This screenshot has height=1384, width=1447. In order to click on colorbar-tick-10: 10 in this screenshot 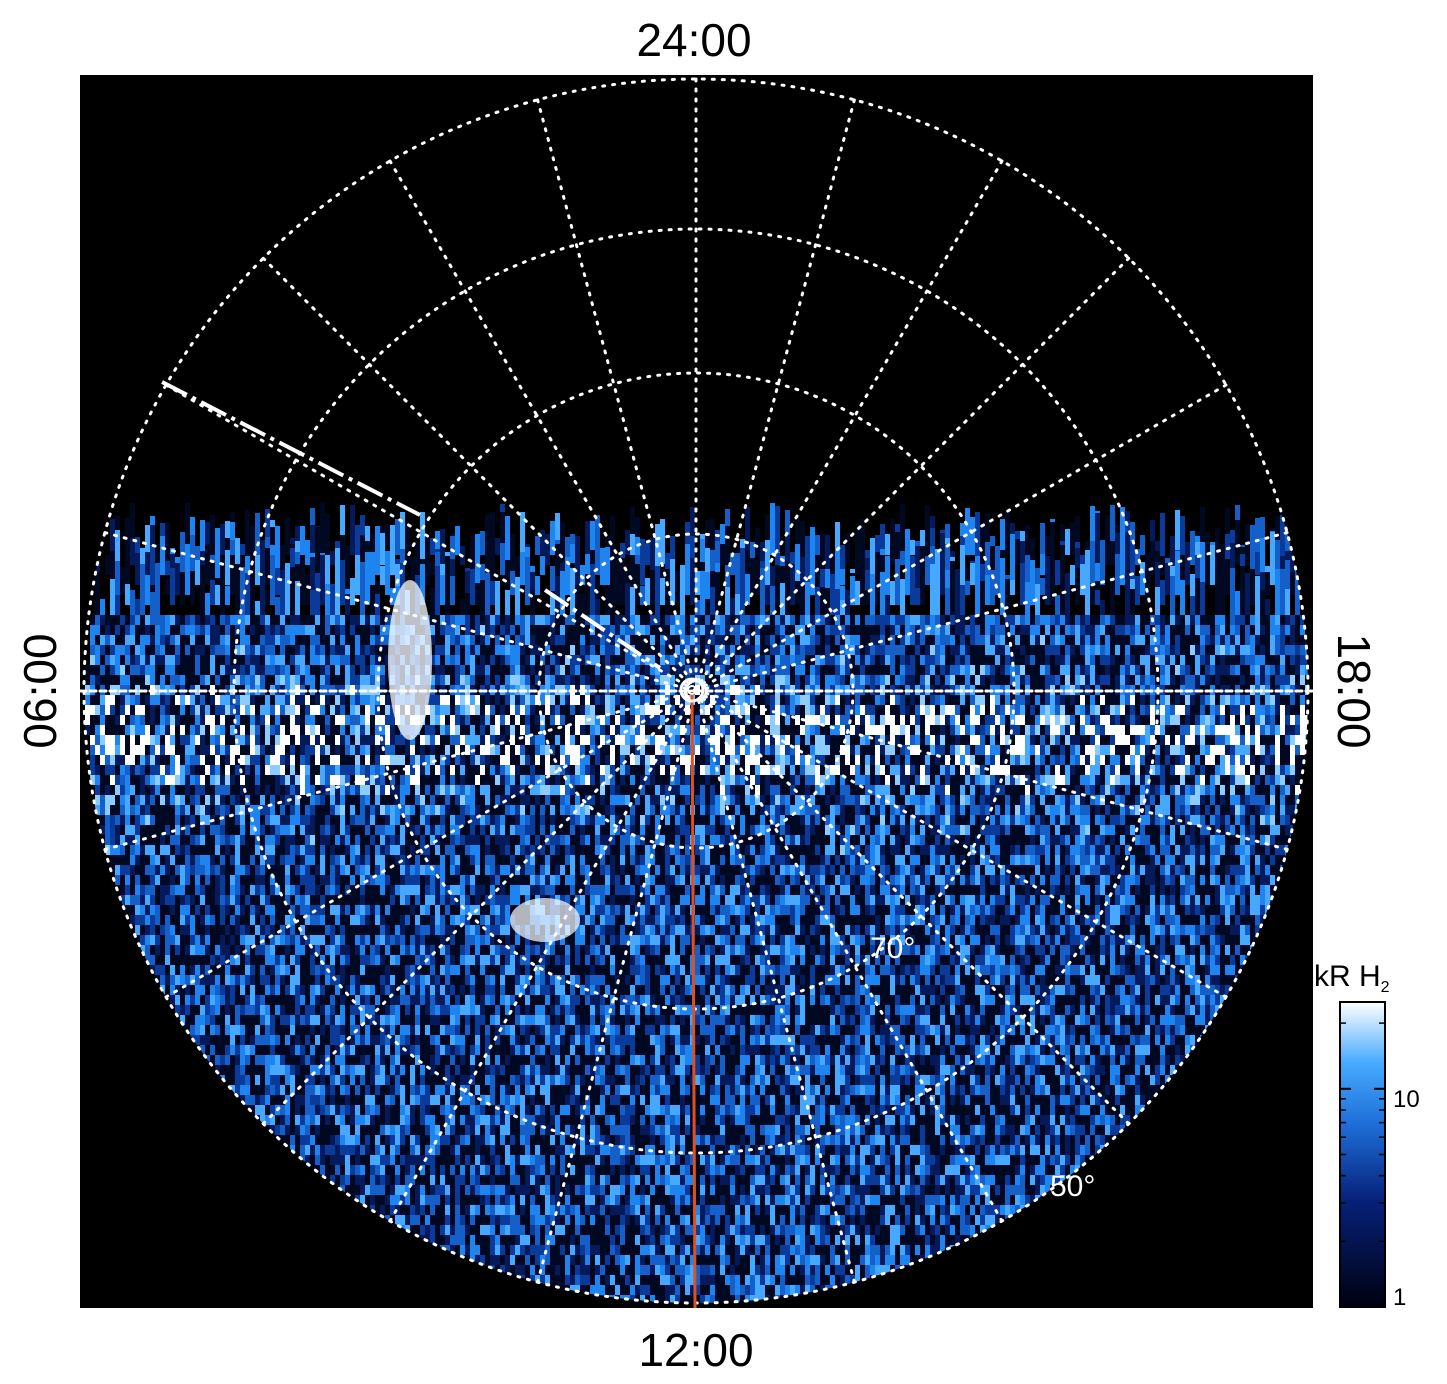, I will do `click(1406, 1099)`.